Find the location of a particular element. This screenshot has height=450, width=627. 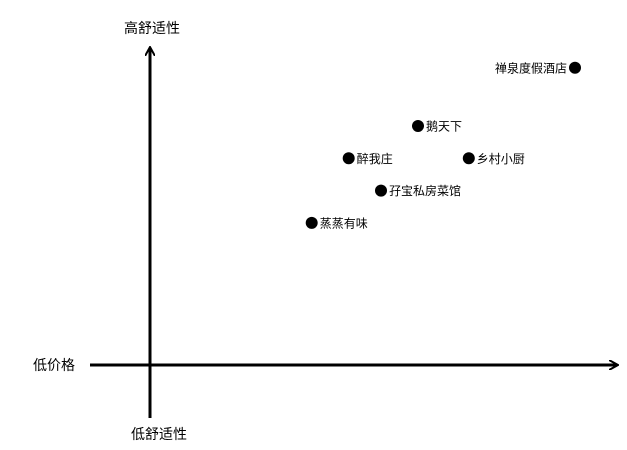

y-axis-top-label: 高舒适性 is located at coordinates (152, 29).